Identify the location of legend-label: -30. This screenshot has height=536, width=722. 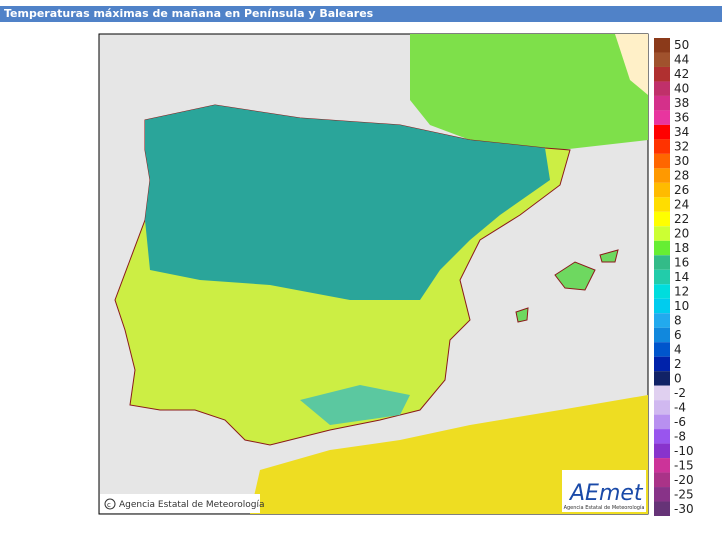
(684, 509).